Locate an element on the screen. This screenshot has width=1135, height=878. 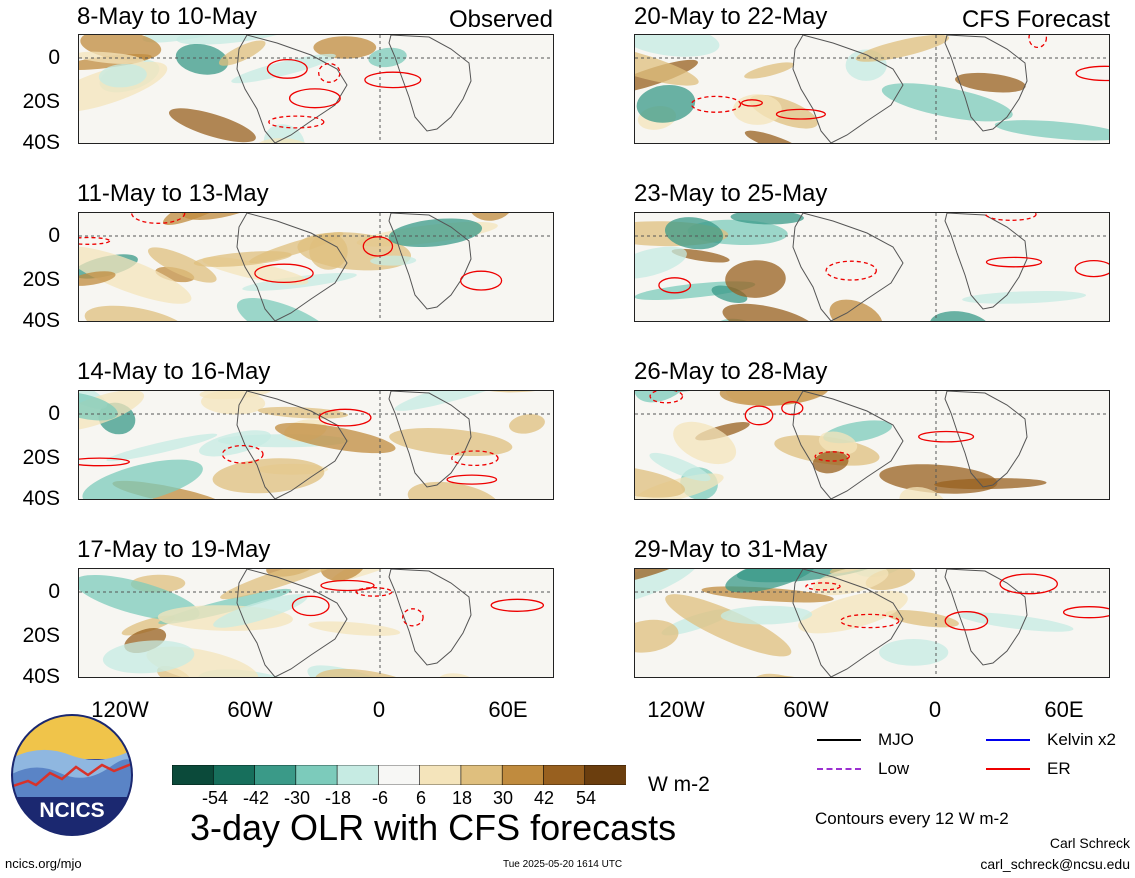
panel-title: 17-May to 19-May is located at coordinates (174, 549).